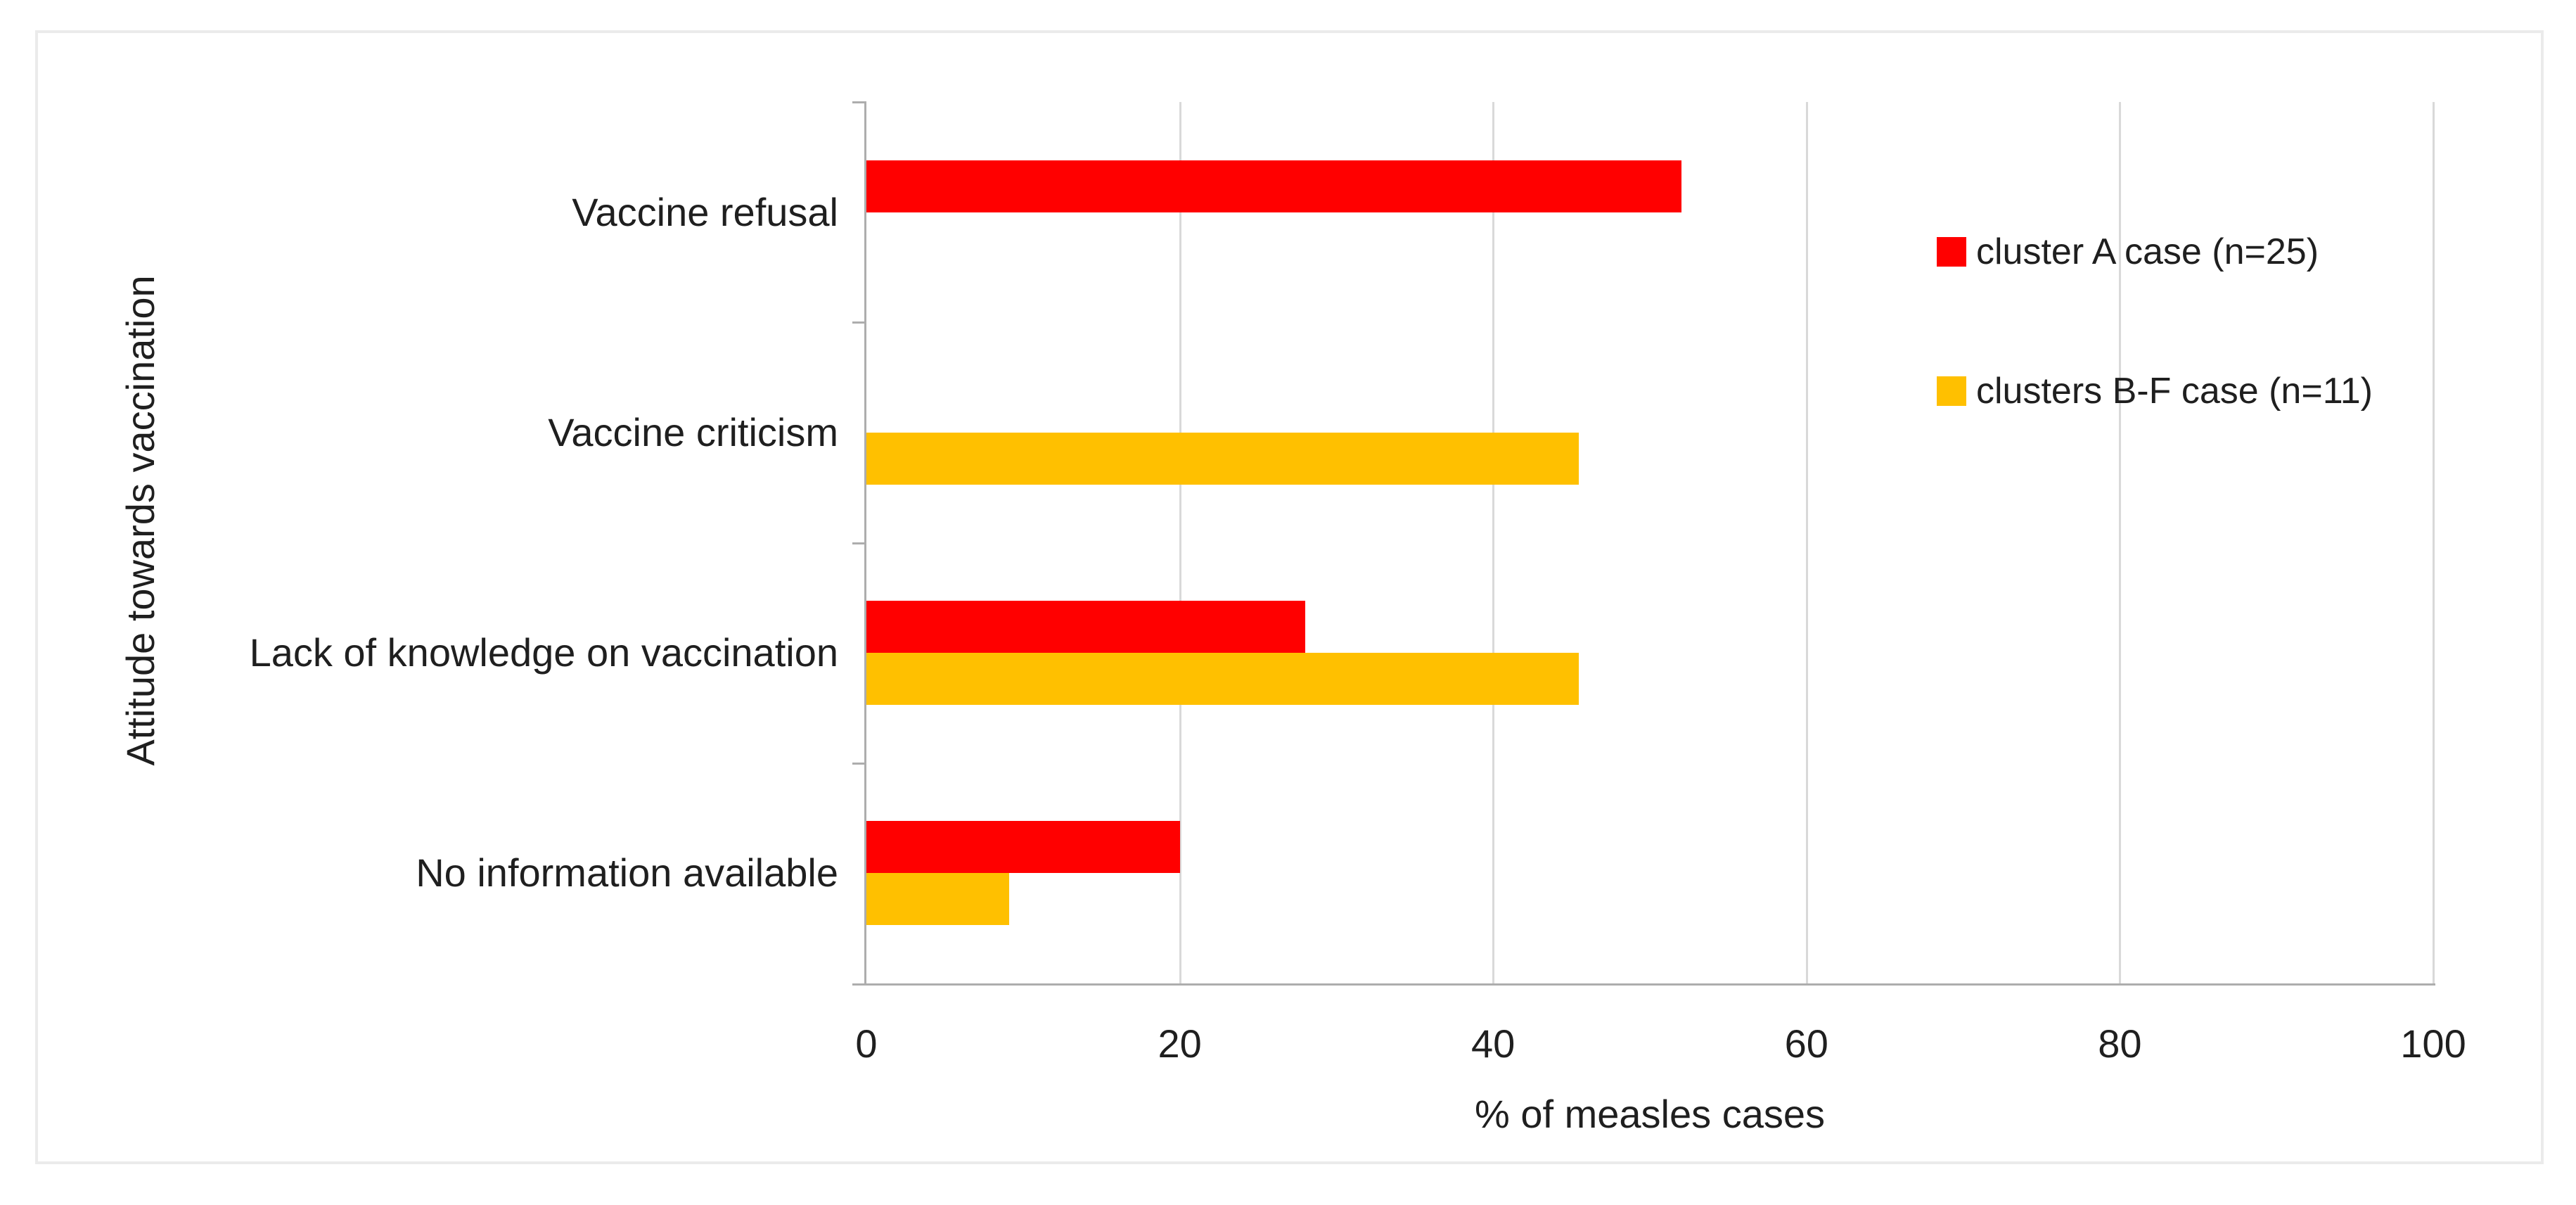 The width and height of the screenshot is (2576, 1205). Describe the element at coordinates (1023, 847) in the screenshot. I see `bar-cluster-a-no-information-available` at that location.